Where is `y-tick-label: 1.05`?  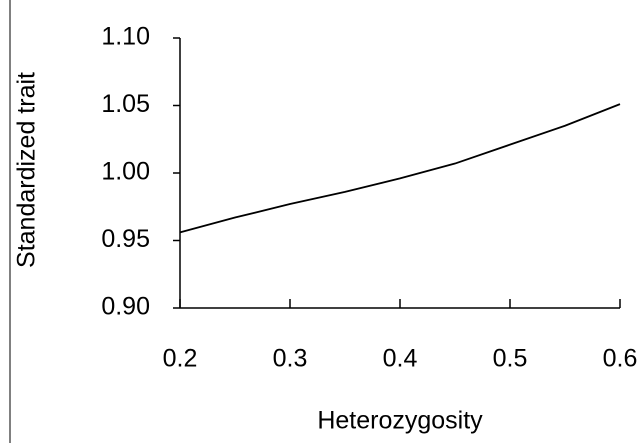 y-tick-label: 1.05 is located at coordinates (125, 104).